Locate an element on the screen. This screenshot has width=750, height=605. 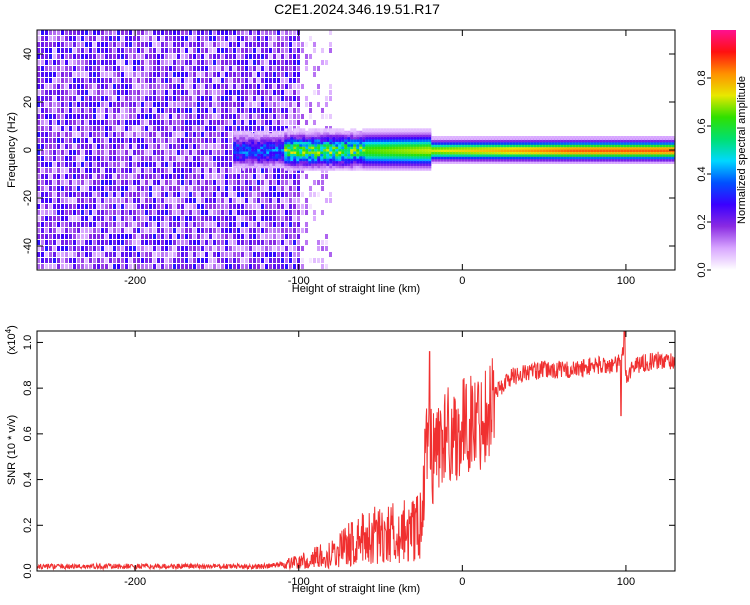
snr-y-axis-title: SNR (10 * v/v) is located at coordinates (12, 450).